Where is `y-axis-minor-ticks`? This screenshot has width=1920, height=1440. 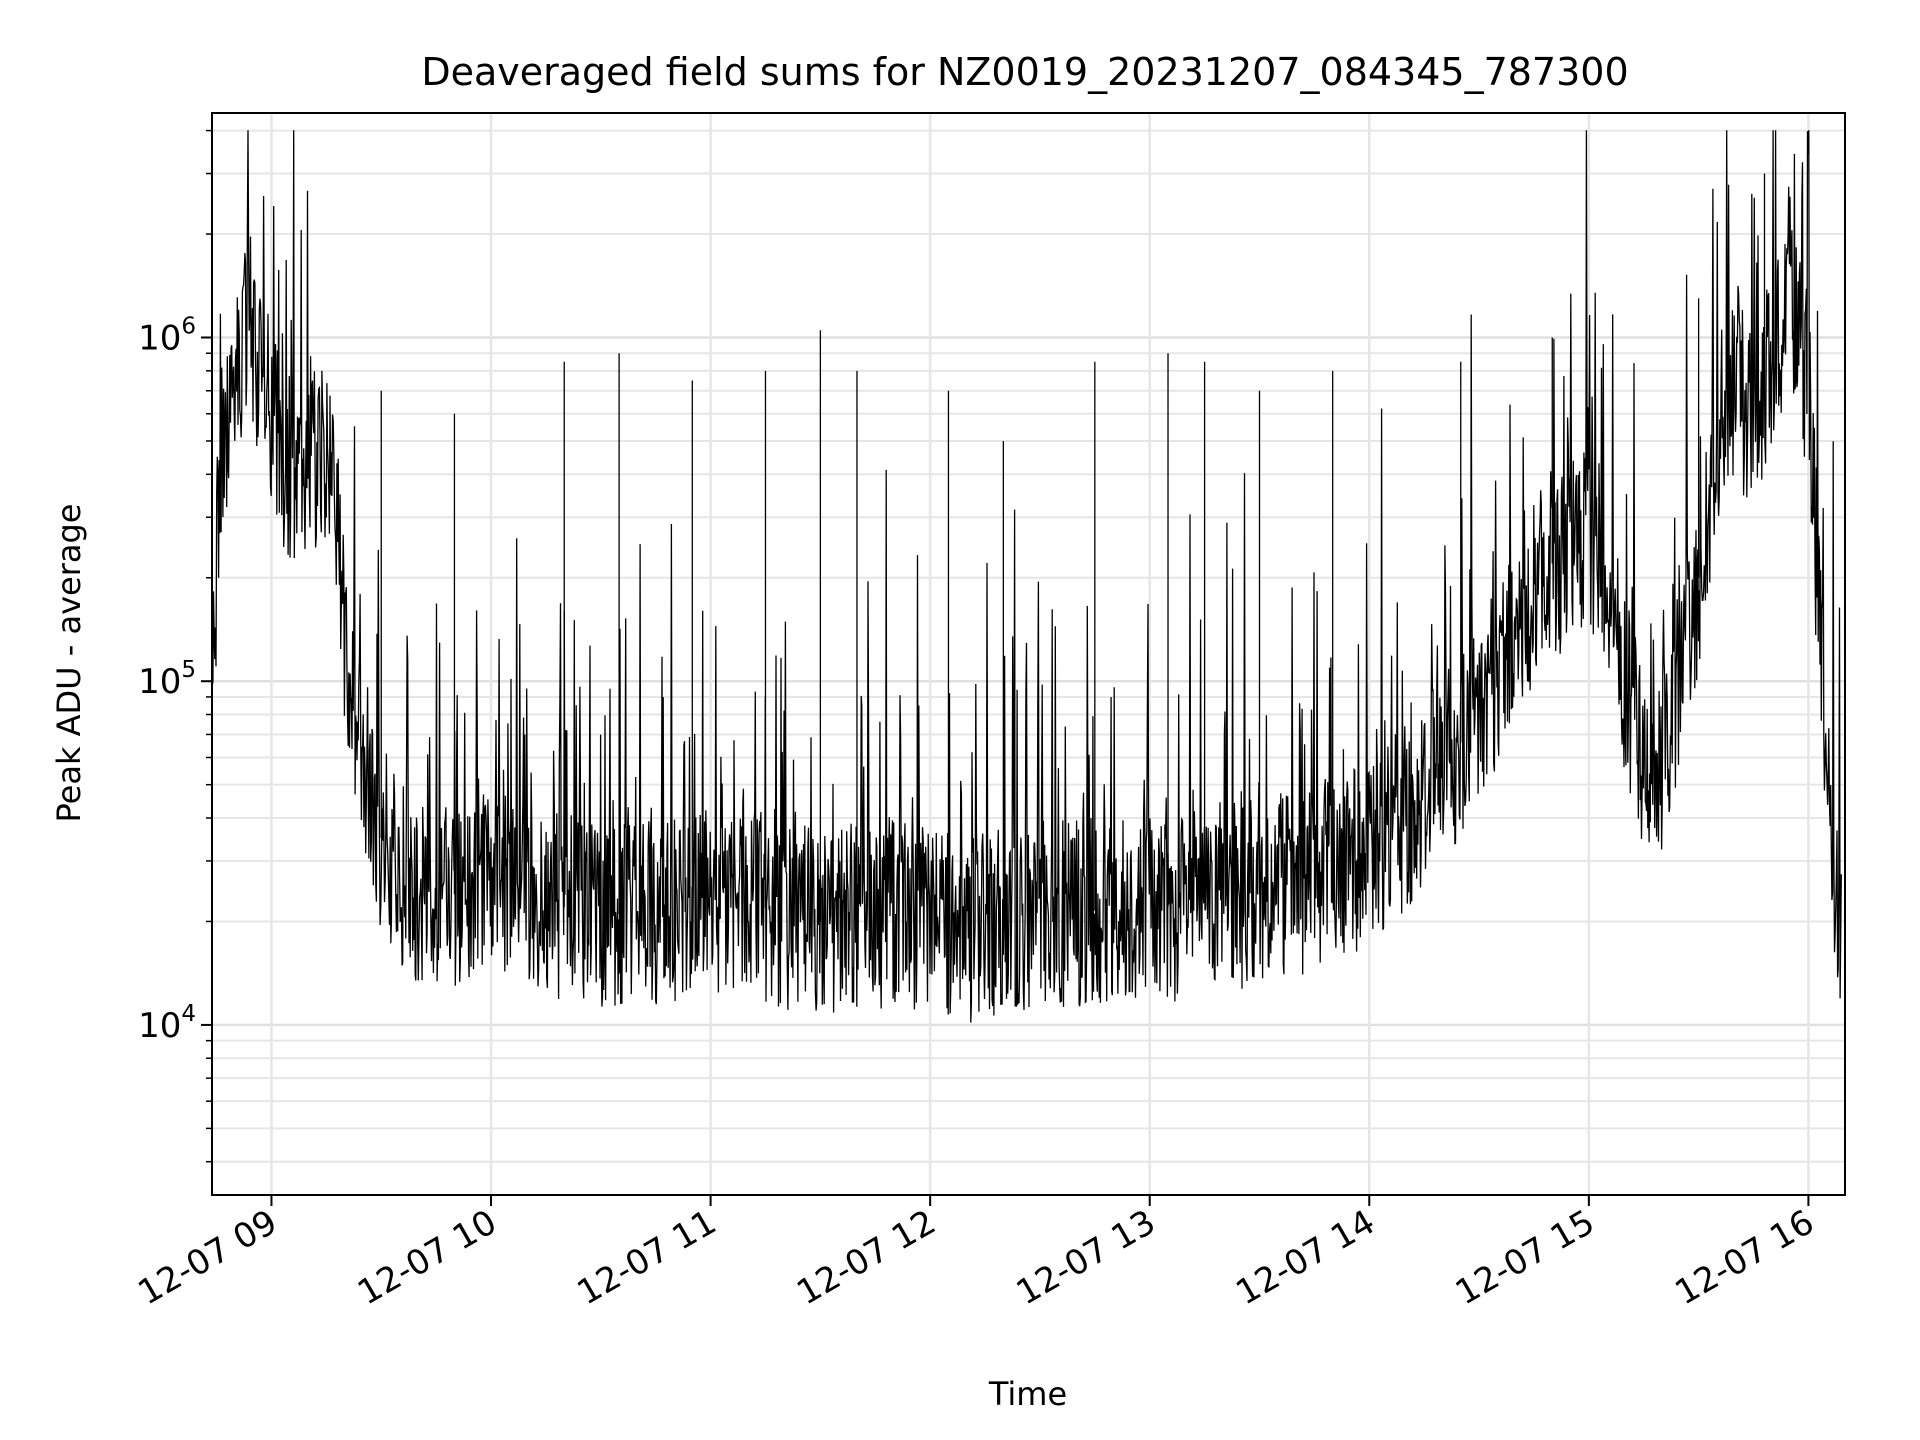 y-axis-minor-ticks is located at coordinates (209, 646).